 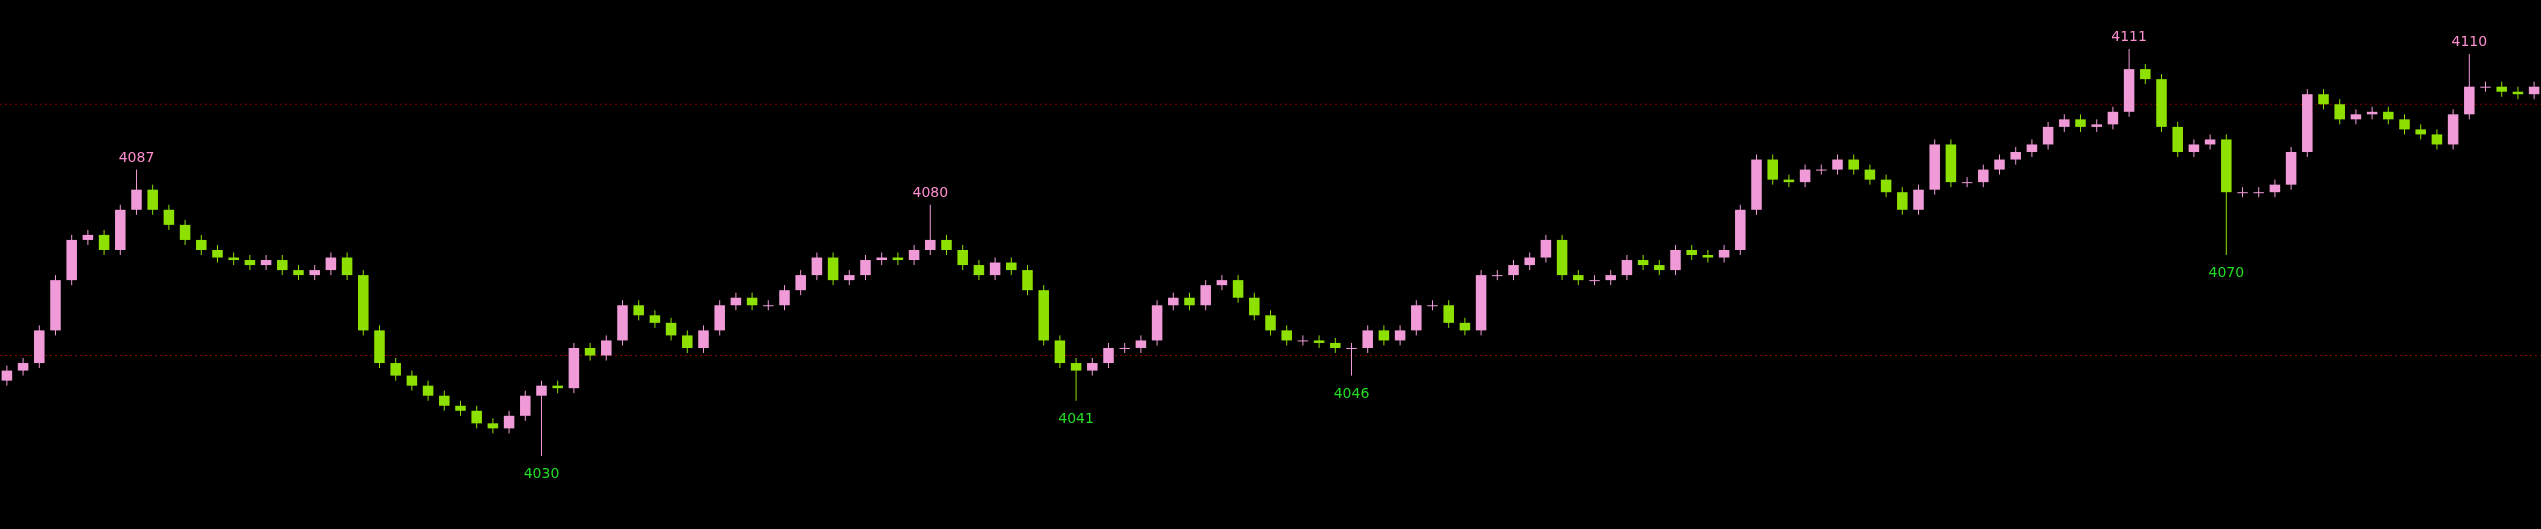 I want to click on annotation: 4080, so click(x=930, y=191).